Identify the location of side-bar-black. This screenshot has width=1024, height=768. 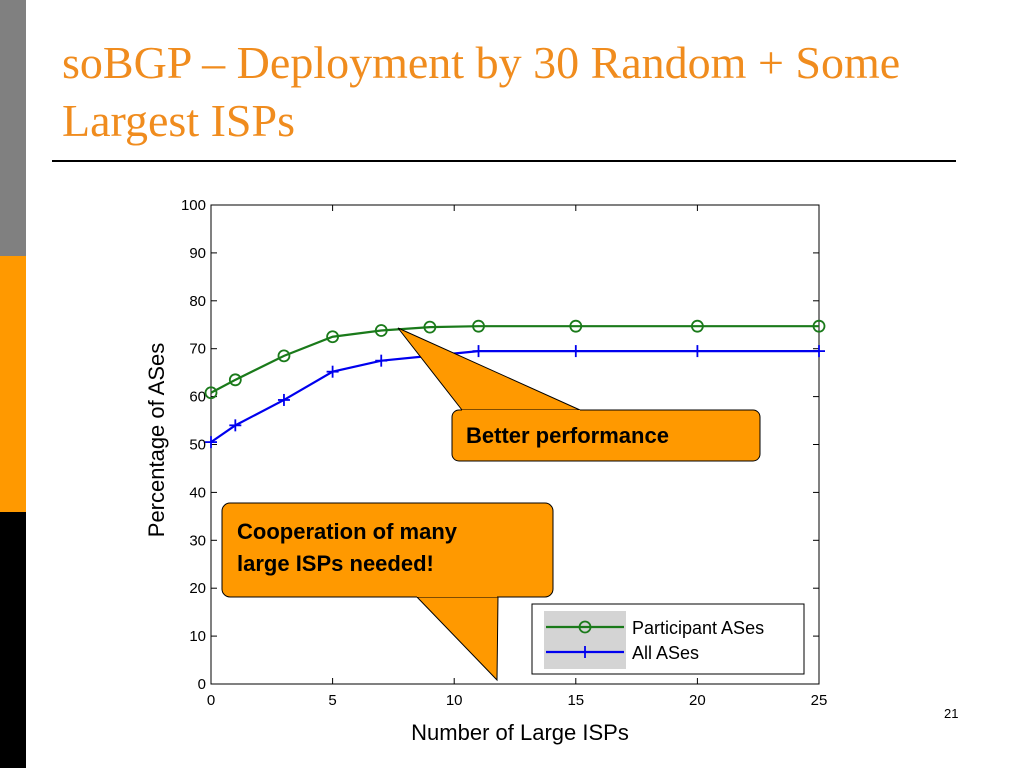
(13, 640).